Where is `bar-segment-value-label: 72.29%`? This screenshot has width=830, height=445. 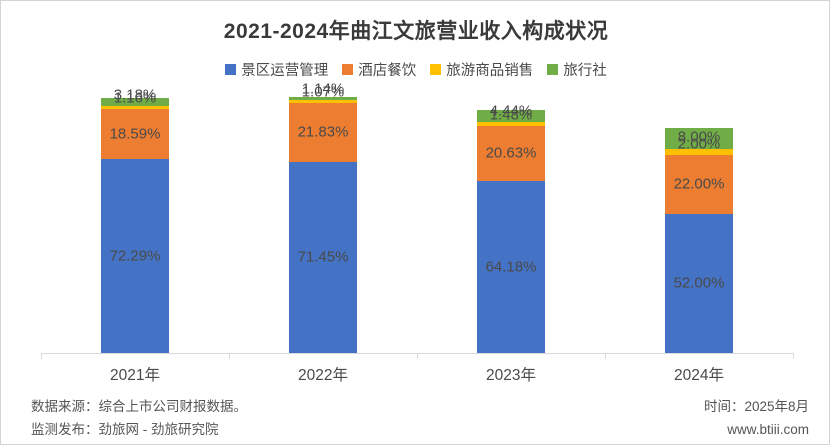
bar-segment-value-label: 72.29% is located at coordinates (135, 256).